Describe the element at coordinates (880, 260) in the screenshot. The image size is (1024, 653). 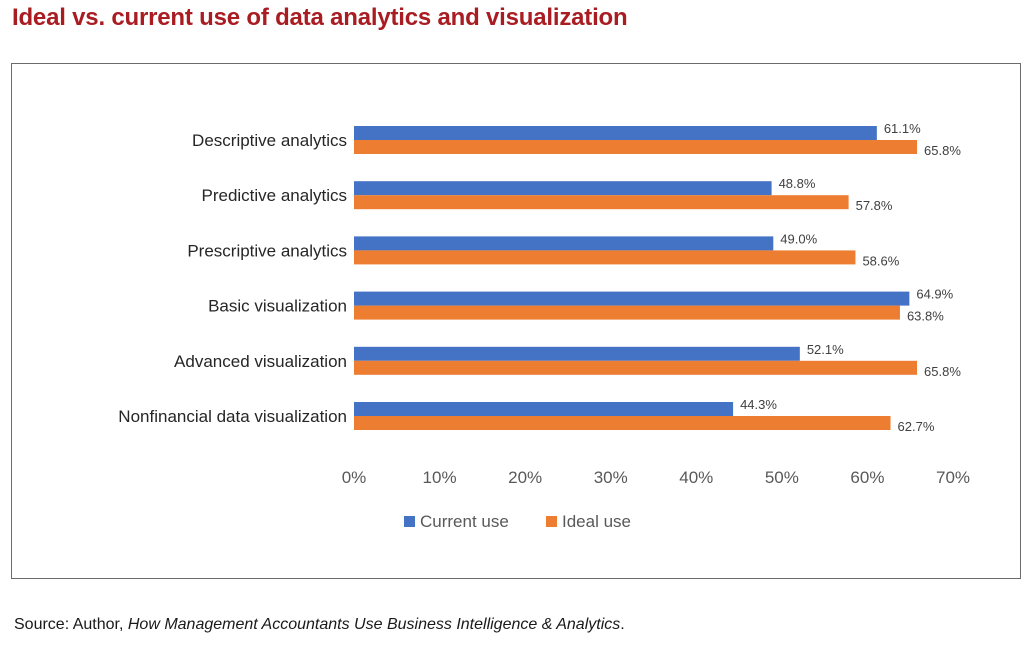
I see `data-label: 58.6%` at that location.